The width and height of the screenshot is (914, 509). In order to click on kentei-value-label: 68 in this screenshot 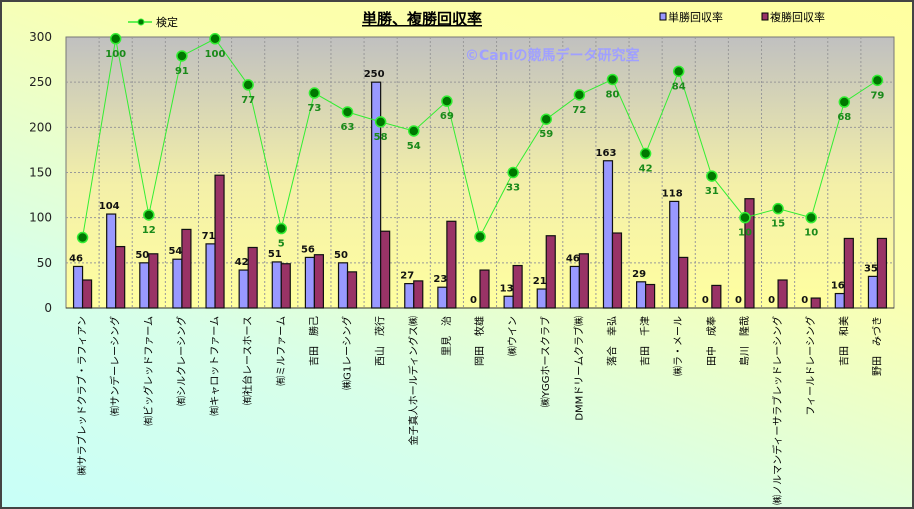, I will do `click(844, 117)`.